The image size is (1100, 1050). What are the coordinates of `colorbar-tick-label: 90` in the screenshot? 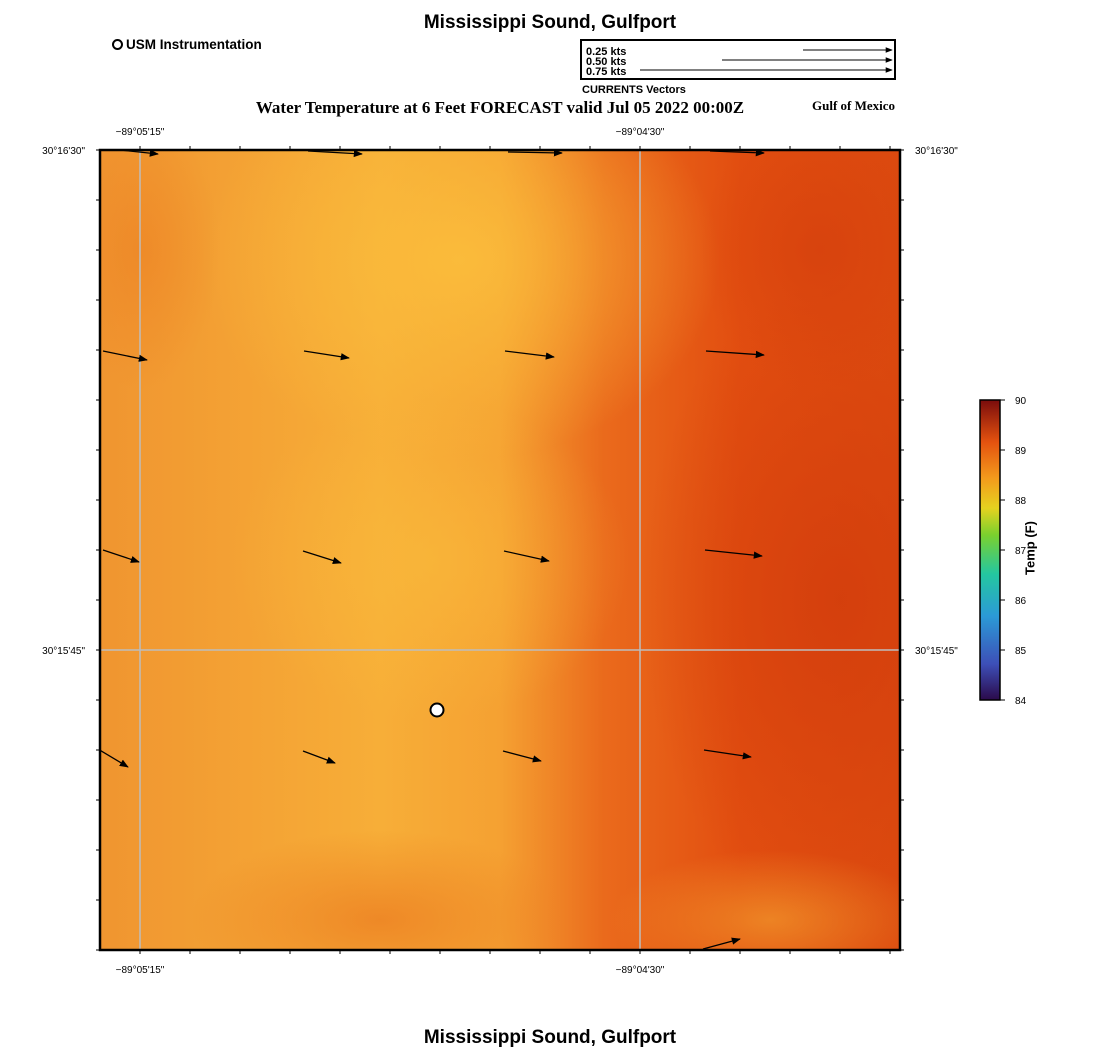 It's located at (1021, 401).